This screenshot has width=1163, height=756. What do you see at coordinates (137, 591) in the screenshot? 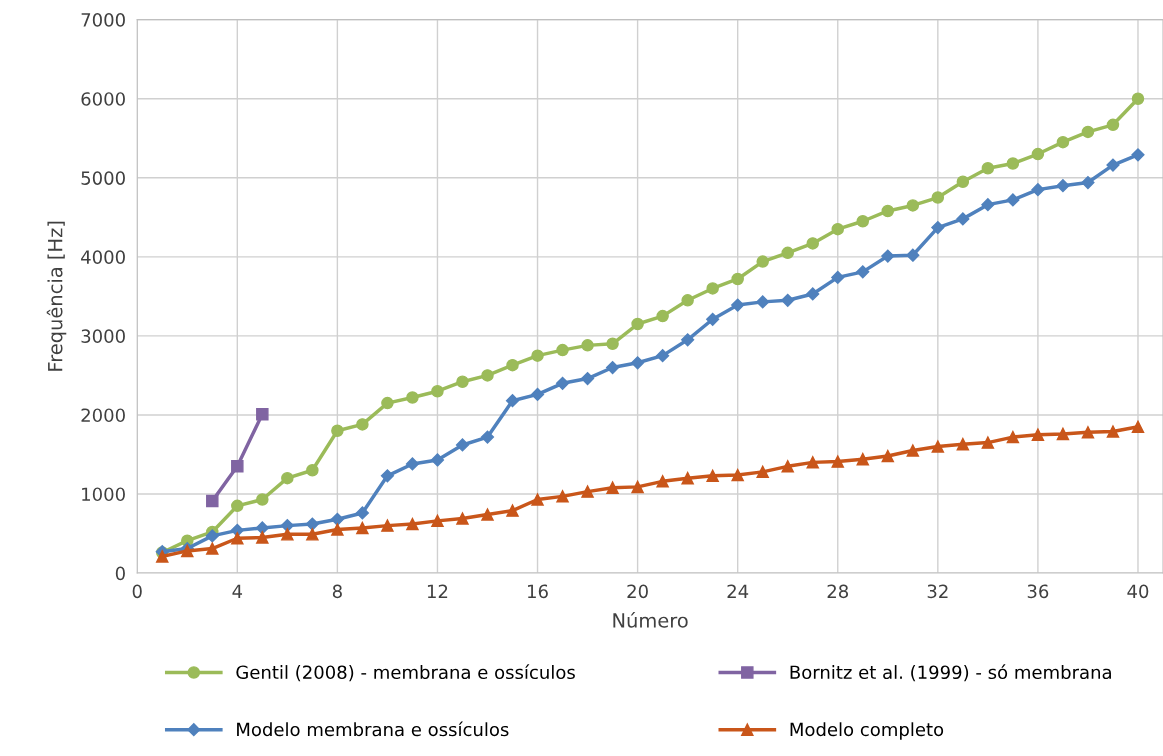
I see `x-tick-label: 0` at bounding box center [137, 591].